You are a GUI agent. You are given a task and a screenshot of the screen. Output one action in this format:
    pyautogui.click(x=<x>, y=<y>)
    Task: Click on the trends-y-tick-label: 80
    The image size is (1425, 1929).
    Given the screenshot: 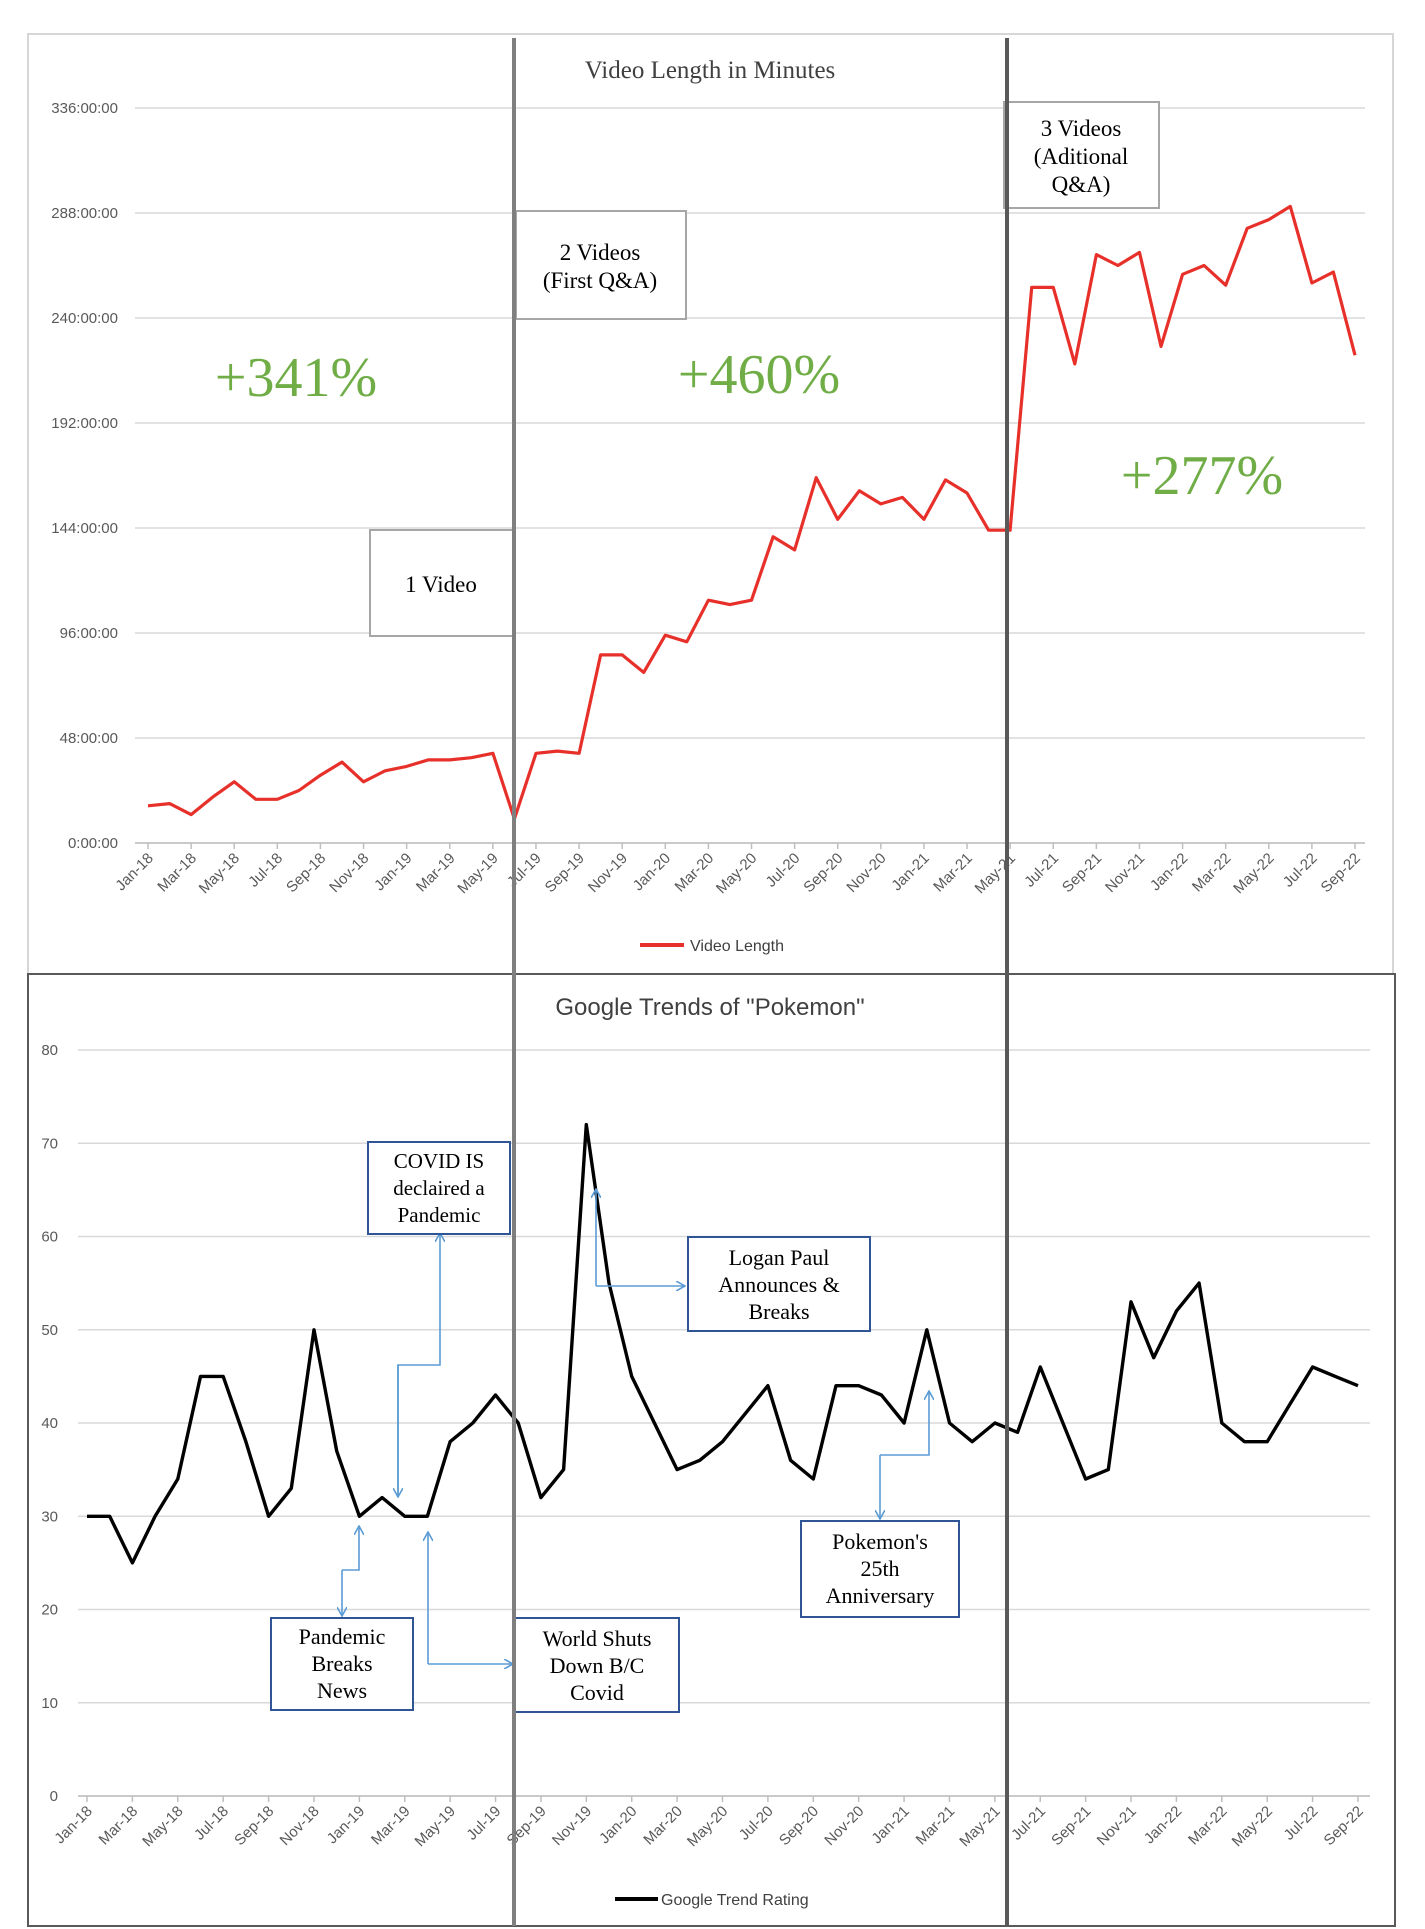 What is the action you would take?
    pyautogui.click(x=49, y=1050)
    